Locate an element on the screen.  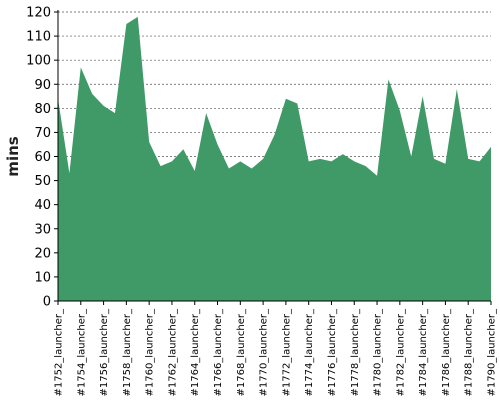
y-axis-title: mins is located at coordinates (13, 156).